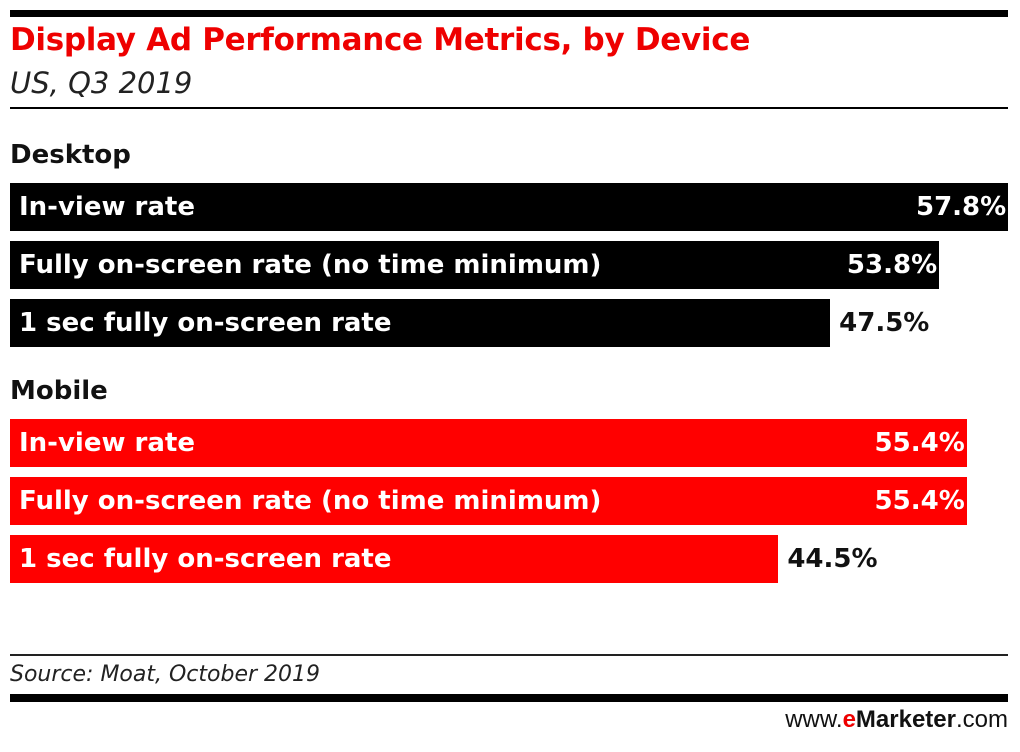 This screenshot has width=1020, height=752. What do you see at coordinates (896, 719) in the screenshot?
I see `emarketer-logo: www.eMarketer.com` at bounding box center [896, 719].